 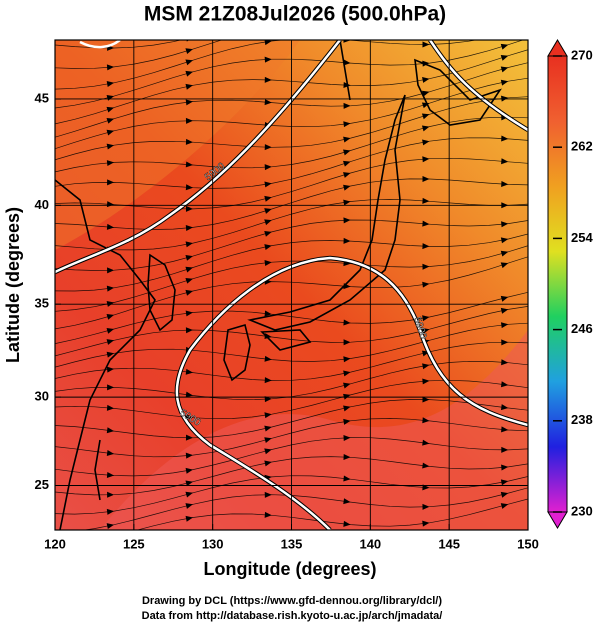 What do you see at coordinates (582, 146) in the screenshot?
I see `colorbar-tick-label: 262` at bounding box center [582, 146].